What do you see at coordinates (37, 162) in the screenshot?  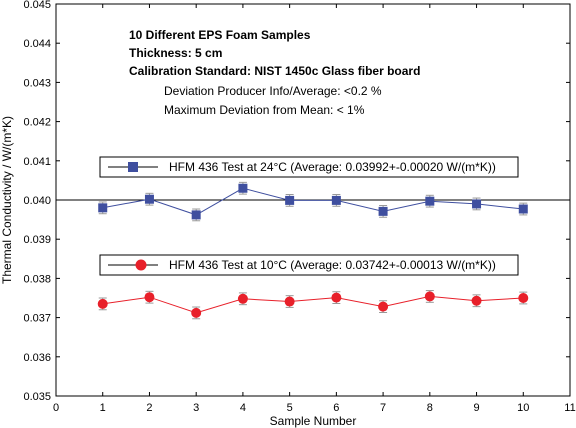 I see `y-tick-label: 0.041` at bounding box center [37, 162].